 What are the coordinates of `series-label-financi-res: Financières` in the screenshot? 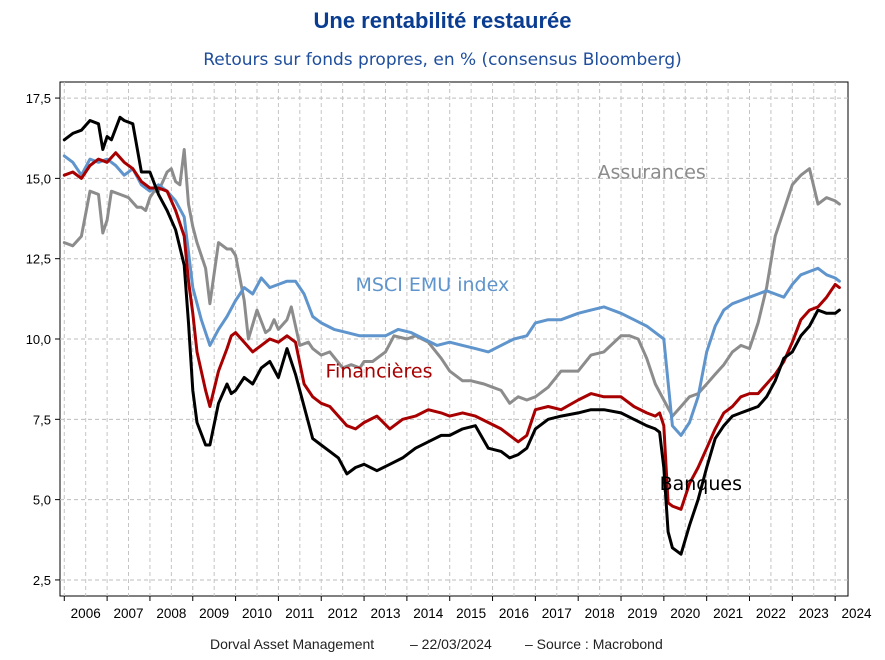 It's located at (379, 372).